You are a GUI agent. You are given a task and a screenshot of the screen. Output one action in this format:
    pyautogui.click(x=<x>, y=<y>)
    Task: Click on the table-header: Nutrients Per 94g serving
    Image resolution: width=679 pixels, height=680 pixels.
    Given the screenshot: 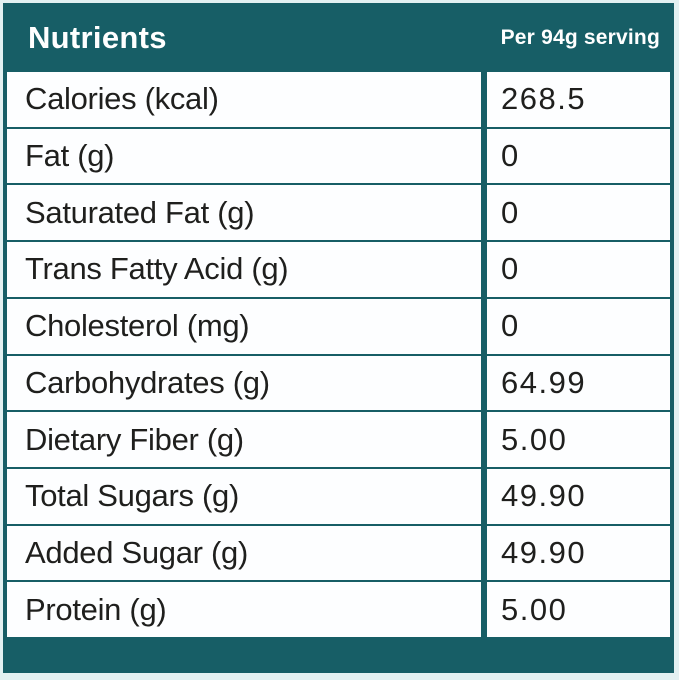 What is the action you would take?
    pyautogui.click(x=338, y=37)
    